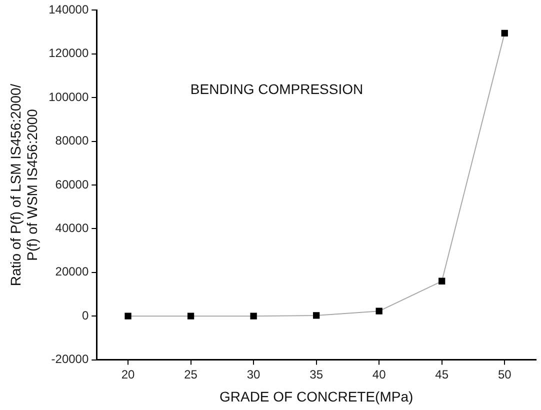  I want to click on annotation: BENDING COMPRESSION, so click(277, 89).